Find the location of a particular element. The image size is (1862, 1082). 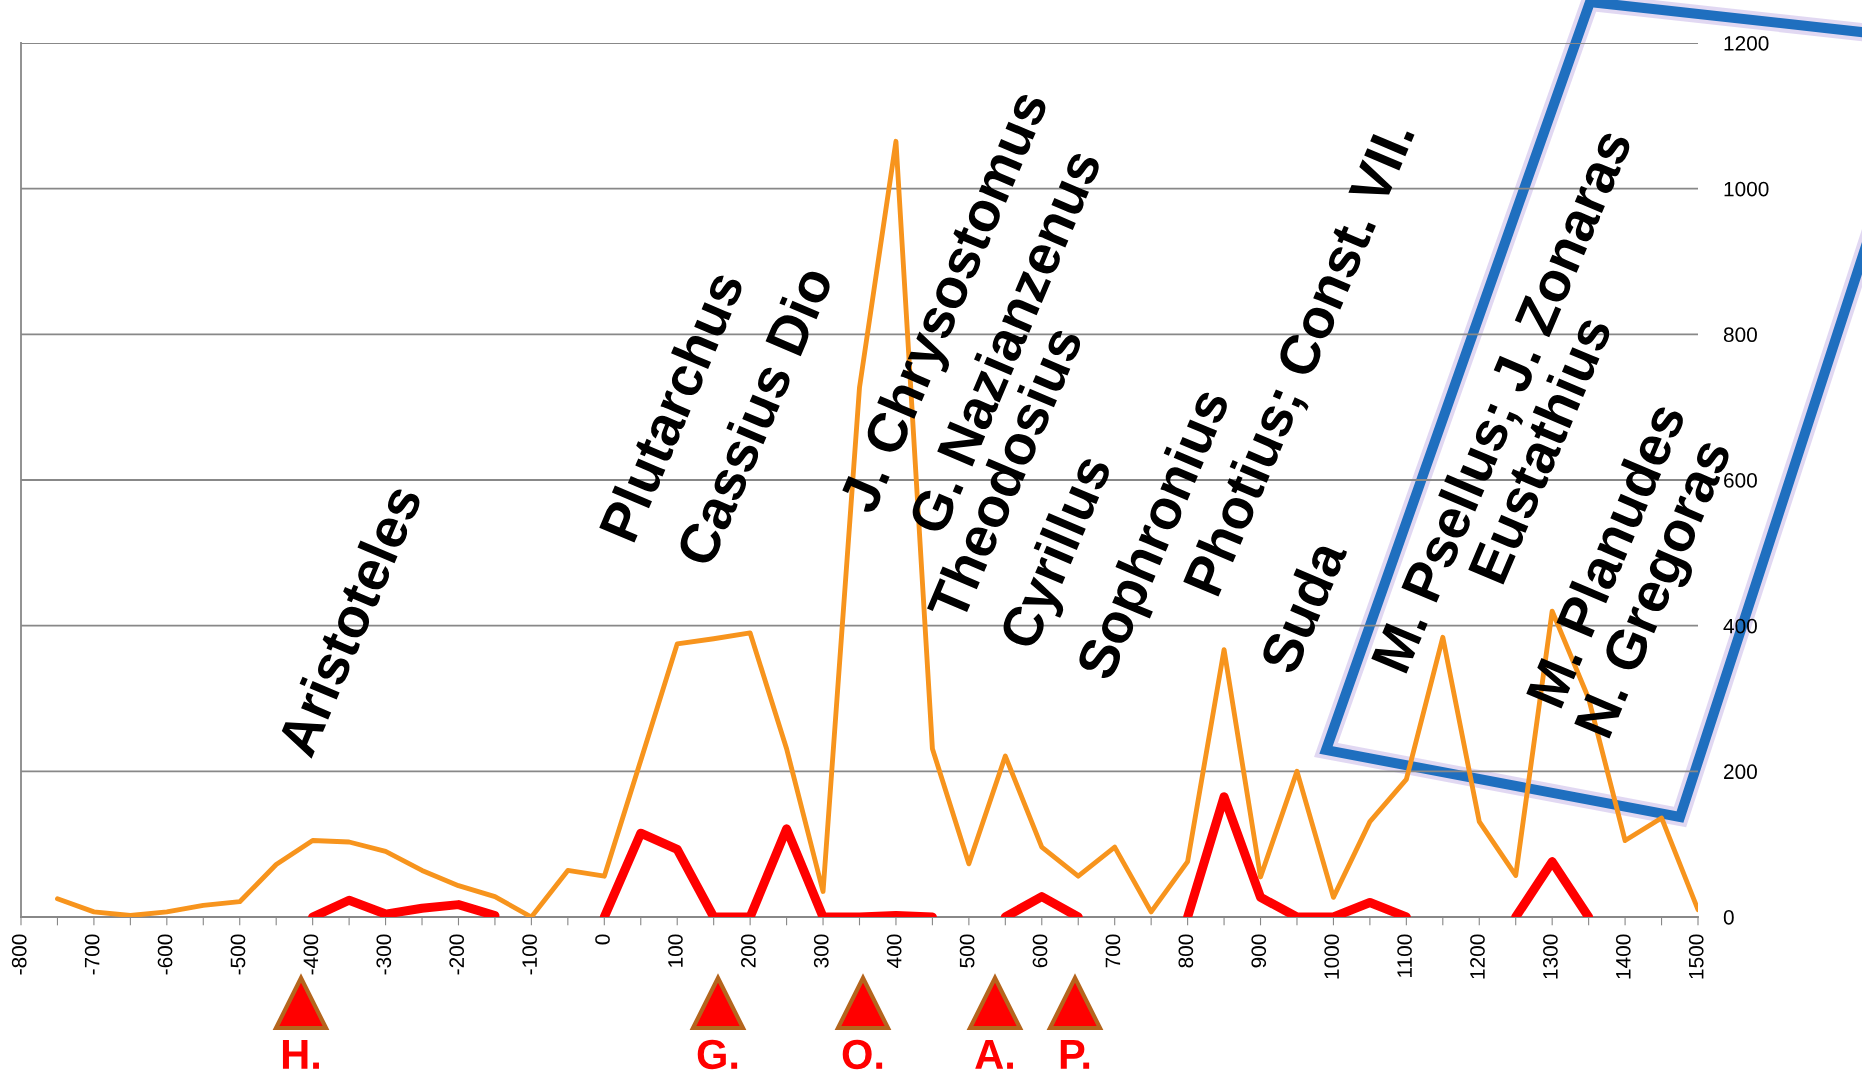

text: O. is located at coordinates (862, 1054).